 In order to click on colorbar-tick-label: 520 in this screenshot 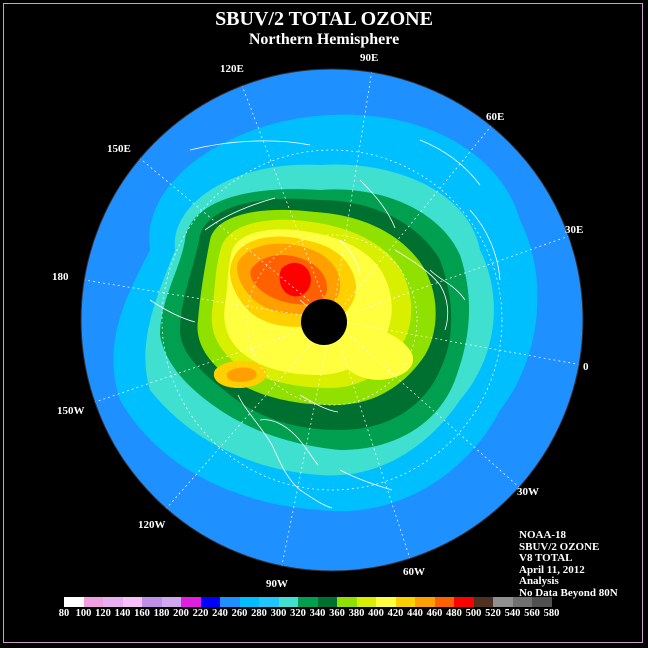, I will do `click(493, 613)`.